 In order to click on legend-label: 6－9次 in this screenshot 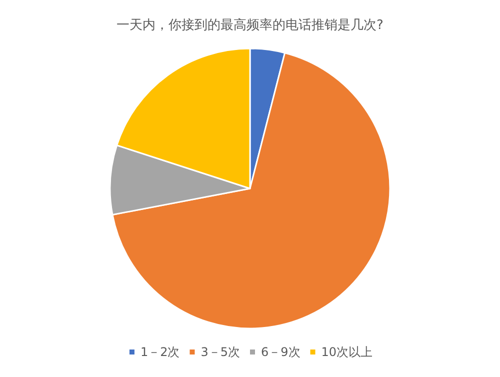, I will do `click(280, 352)`.